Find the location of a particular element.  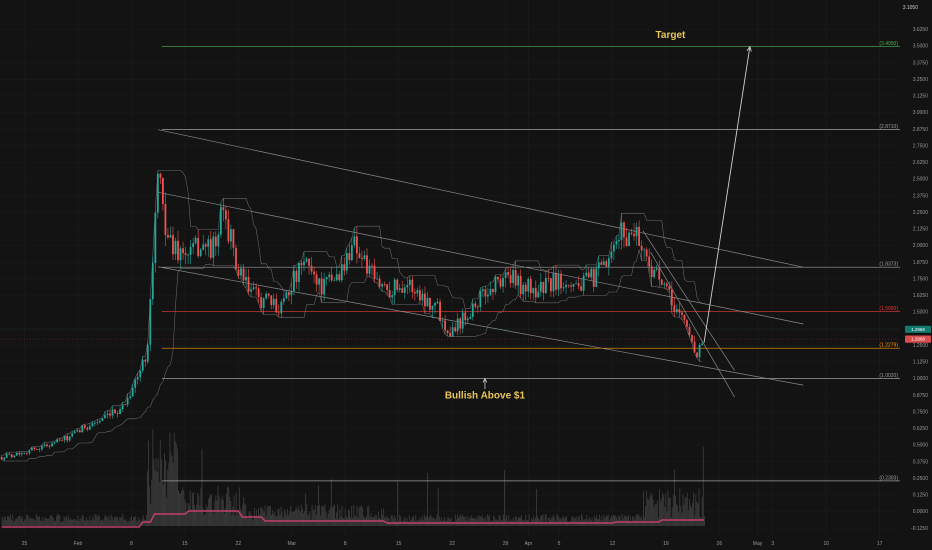

sma-line is located at coordinates (353, 519).